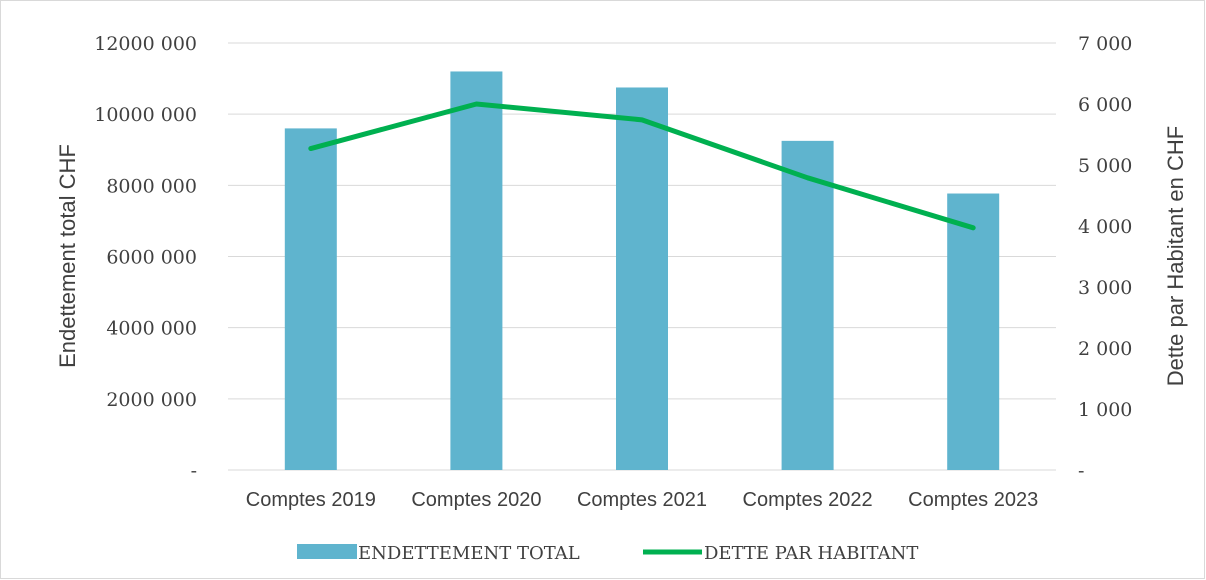 This screenshot has width=1206, height=580. Describe the element at coordinates (1105, 288) in the screenshot. I see `right-tick-label: 3 000` at that location.